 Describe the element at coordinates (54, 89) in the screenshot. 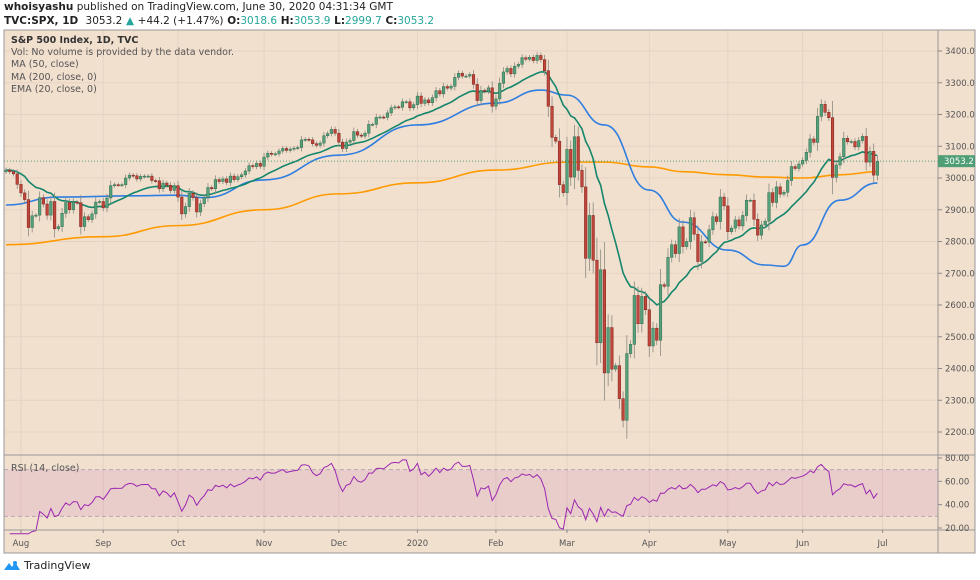

I see `legend-ema20: EMA (20, close, 0)` at that location.